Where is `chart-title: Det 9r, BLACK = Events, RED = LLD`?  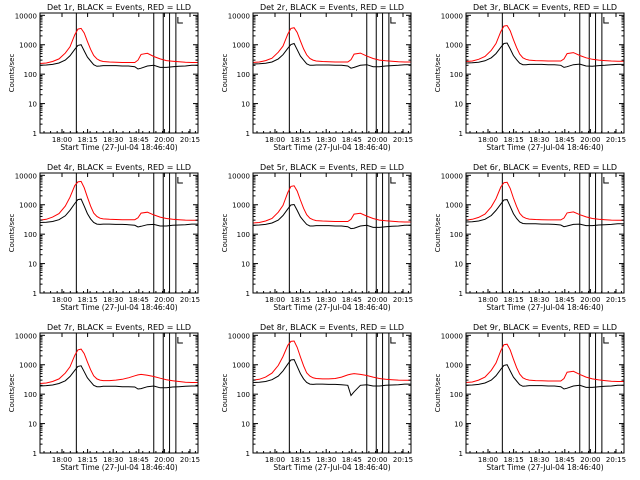
chart-title: Det 9r, BLACK = Events, RED = LLD is located at coordinates (545, 327).